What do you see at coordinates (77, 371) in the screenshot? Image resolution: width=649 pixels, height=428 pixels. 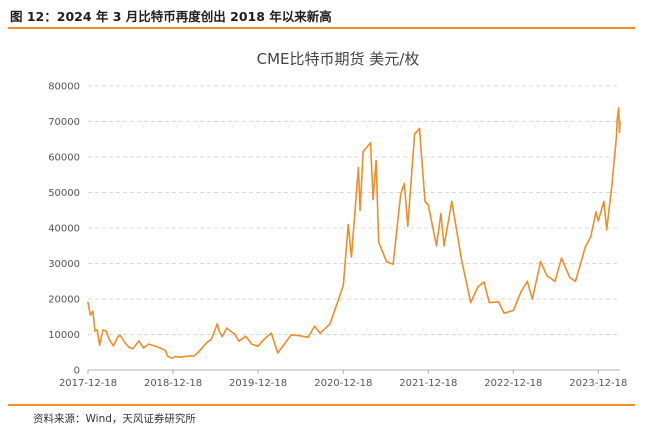 I see `y-tick-label: 0` at bounding box center [77, 371].